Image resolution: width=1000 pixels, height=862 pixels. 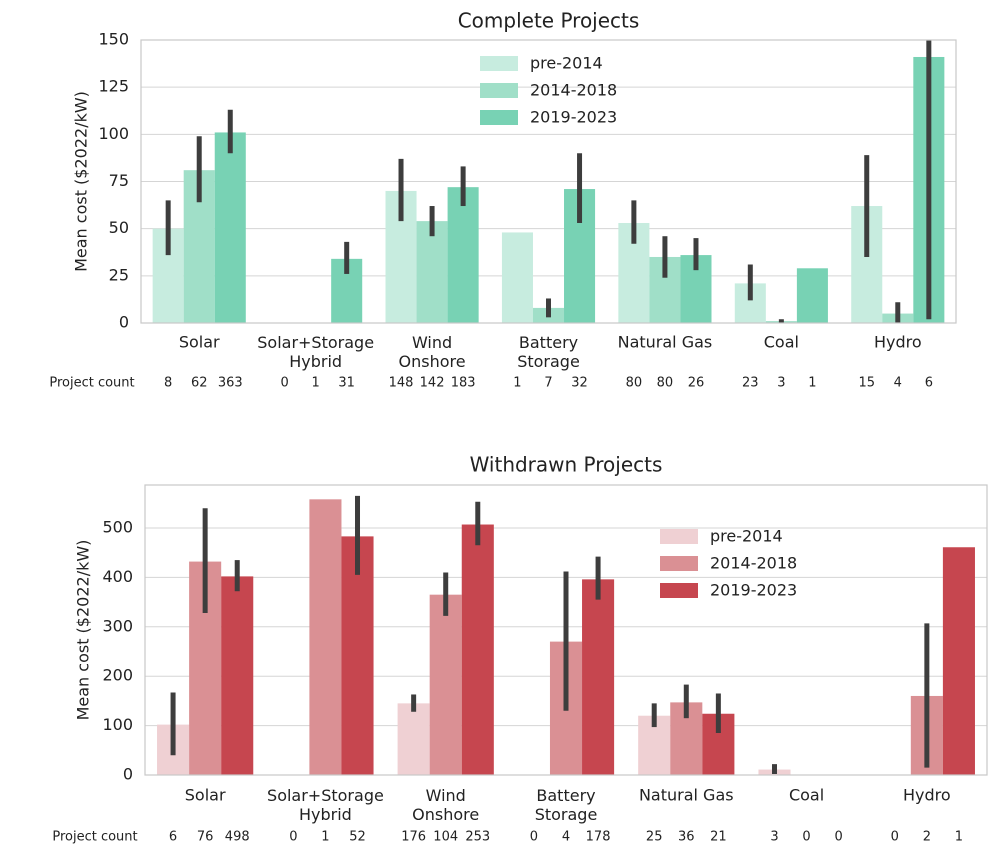 What do you see at coordinates (750, 383) in the screenshot?
I see `count-value: 23` at bounding box center [750, 383].